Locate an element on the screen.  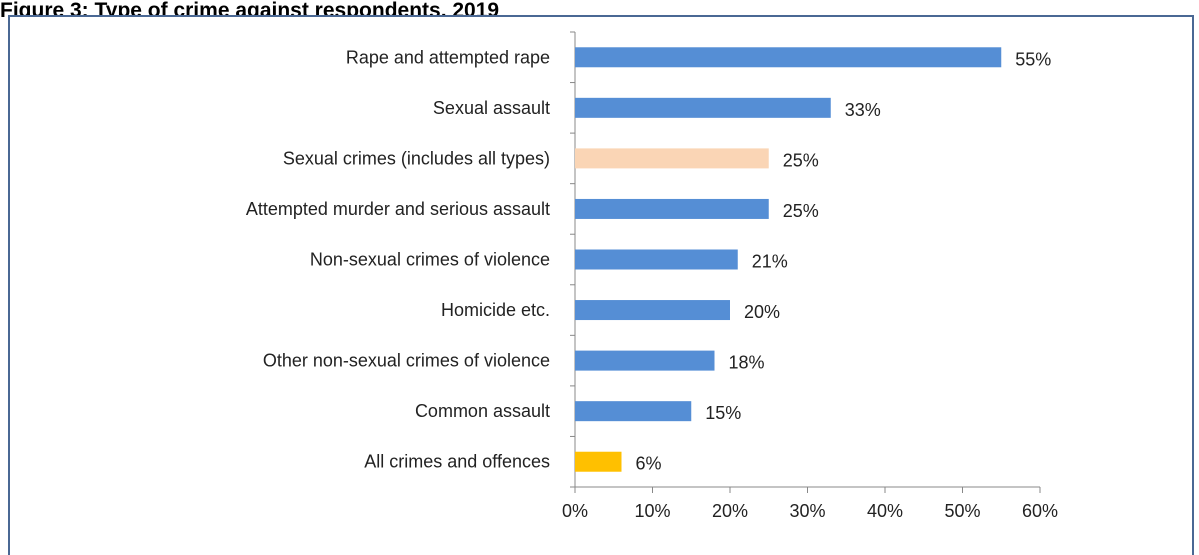
category-label: Rape and attempted rape is located at coordinates (448, 57).